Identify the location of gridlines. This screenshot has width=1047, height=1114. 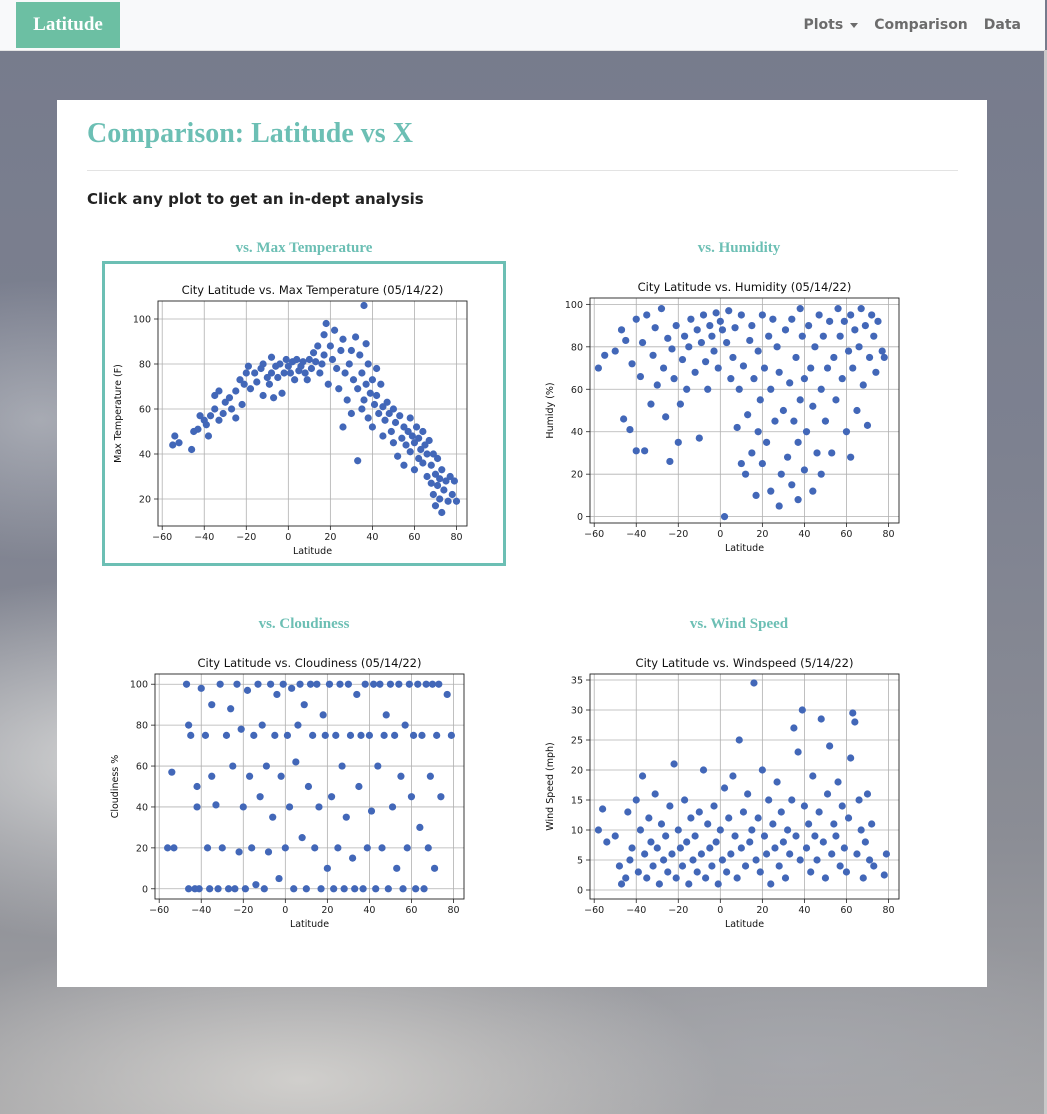
(312, 413).